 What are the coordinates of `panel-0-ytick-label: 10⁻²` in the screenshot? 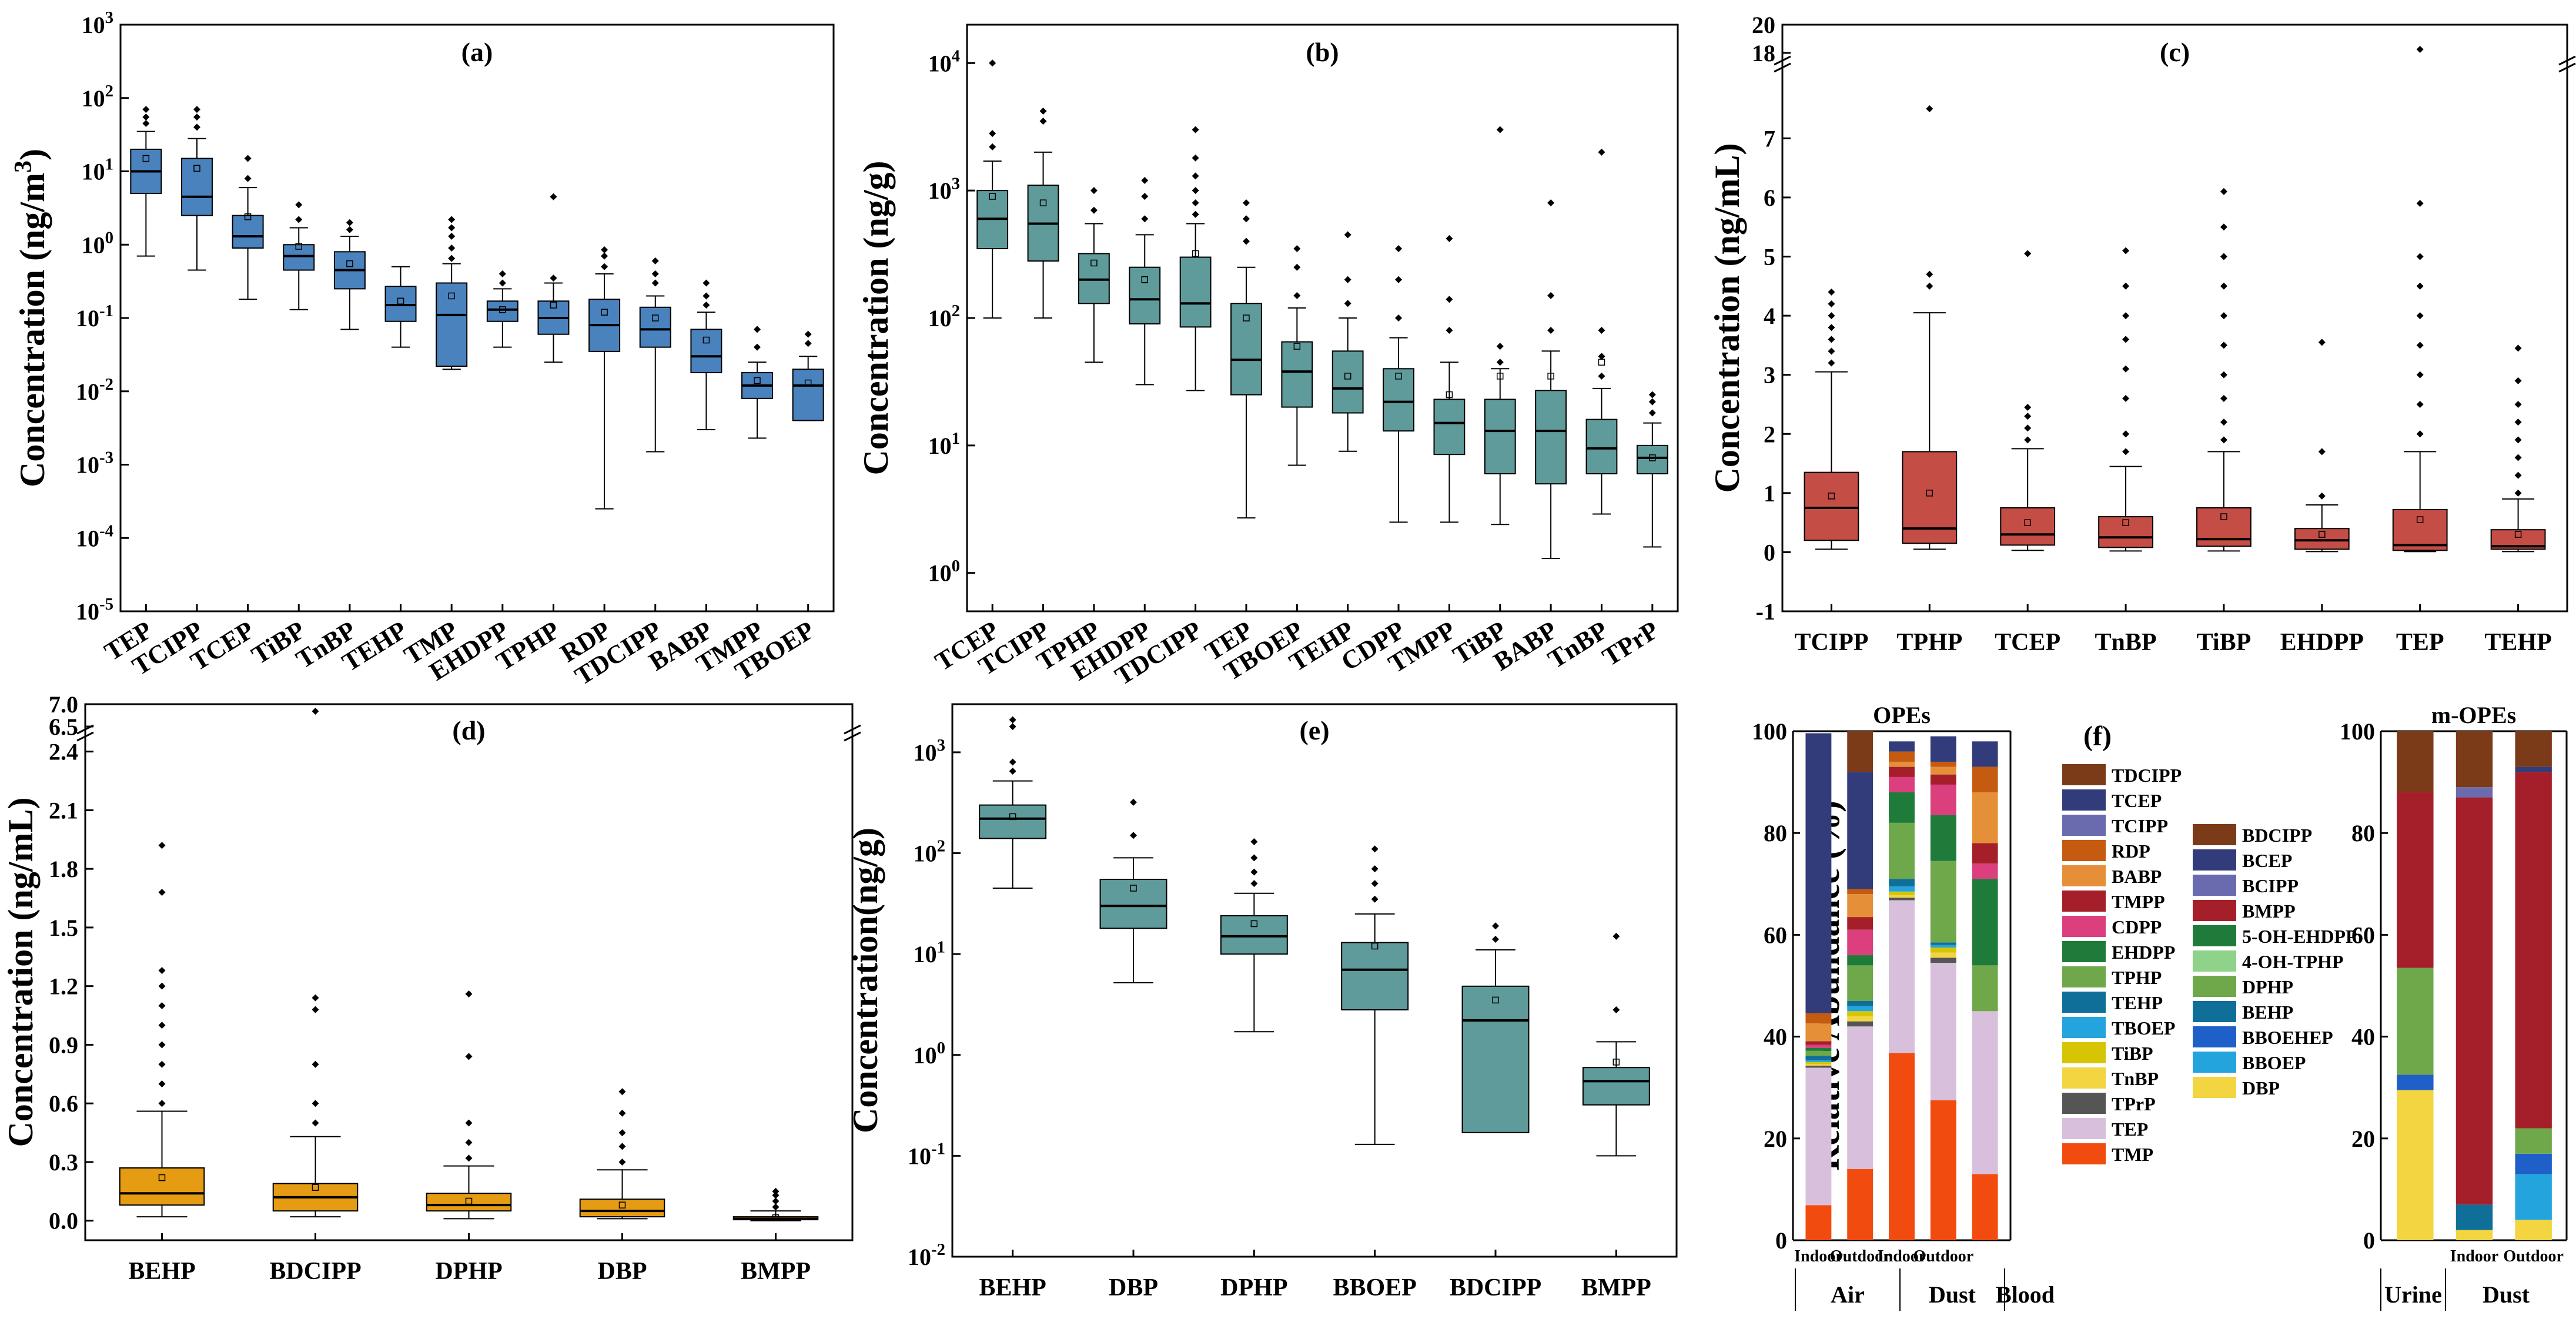 It's located at (94, 390).